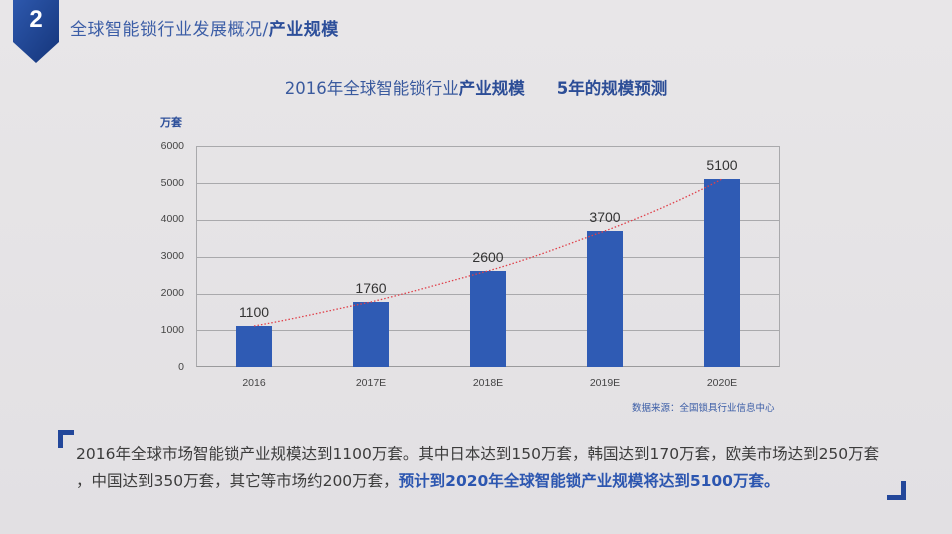  What do you see at coordinates (896, 490) in the screenshot?
I see `corner-bracket-bottom-right-icon` at bounding box center [896, 490].